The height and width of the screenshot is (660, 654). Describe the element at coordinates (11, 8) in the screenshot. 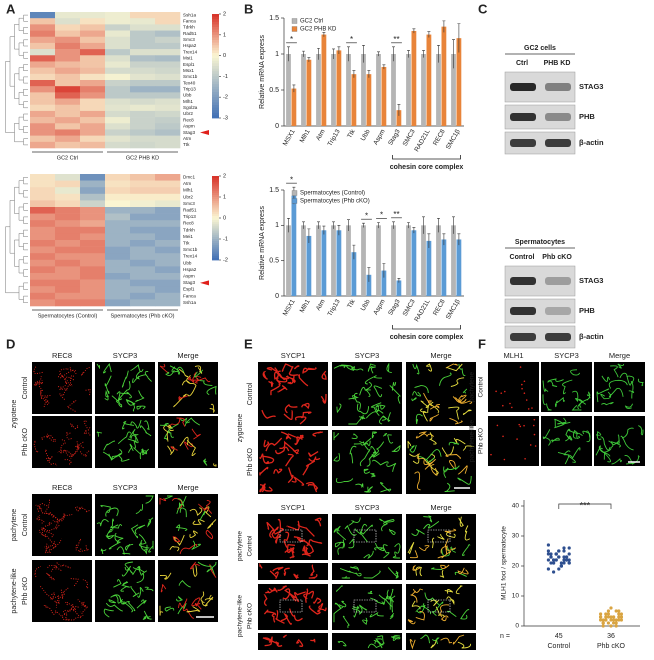

I see `panel-letter: A` at that location.